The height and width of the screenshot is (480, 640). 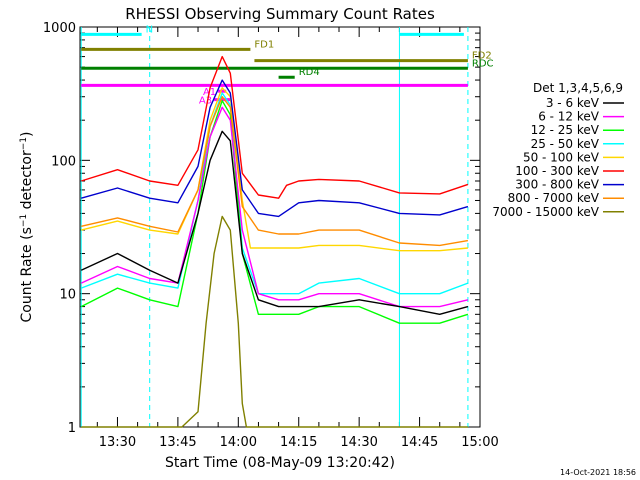 What do you see at coordinates (554, 198) in the screenshot?
I see `legend-entry-label: 800 - 7000 keV` at bounding box center [554, 198].